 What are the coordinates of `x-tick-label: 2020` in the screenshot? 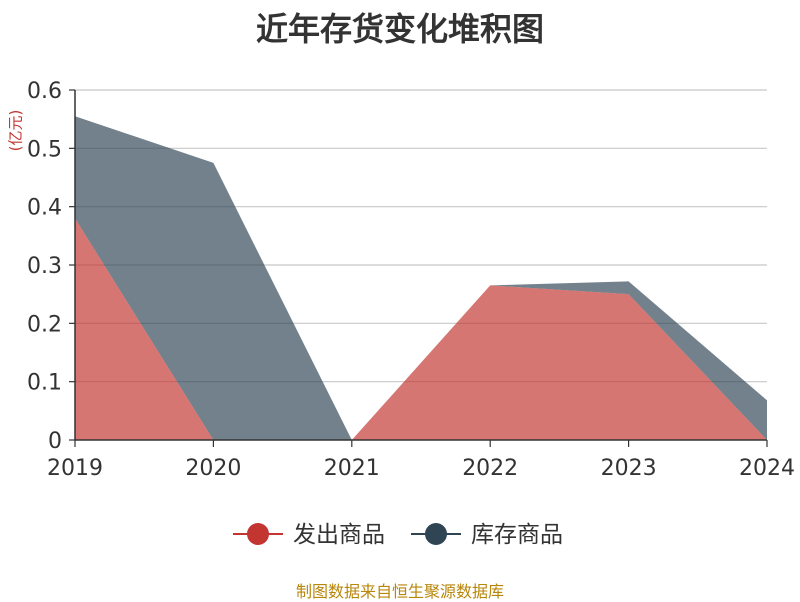 It's located at (213, 468).